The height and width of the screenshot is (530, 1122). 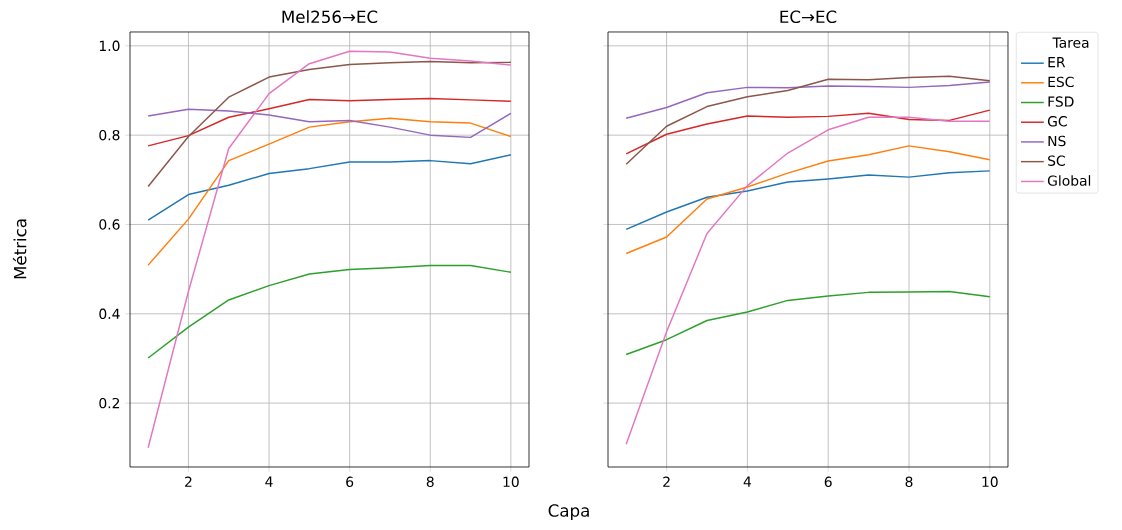 I want to click on legend-label: Global, so click(x=1069, y=180).